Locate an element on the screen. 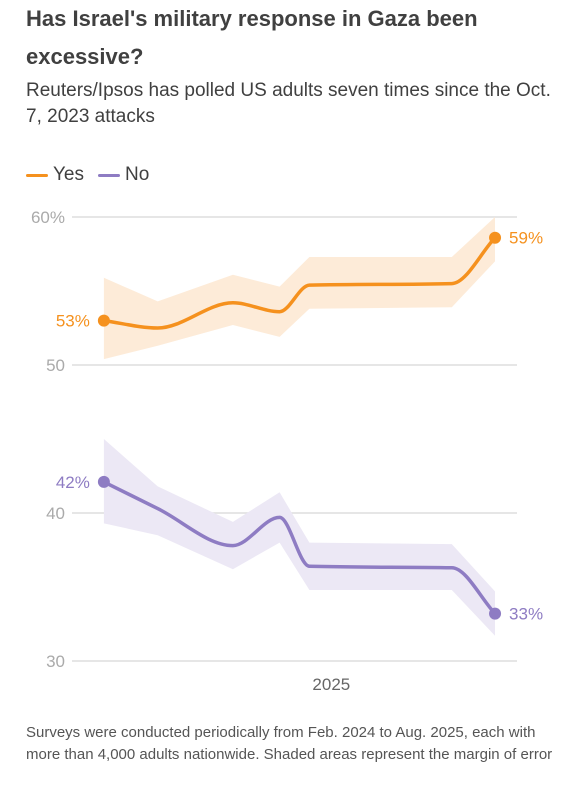 The height and width of the screenshot is (800, 583). end-point-yes is located at coordinates (495, 237).